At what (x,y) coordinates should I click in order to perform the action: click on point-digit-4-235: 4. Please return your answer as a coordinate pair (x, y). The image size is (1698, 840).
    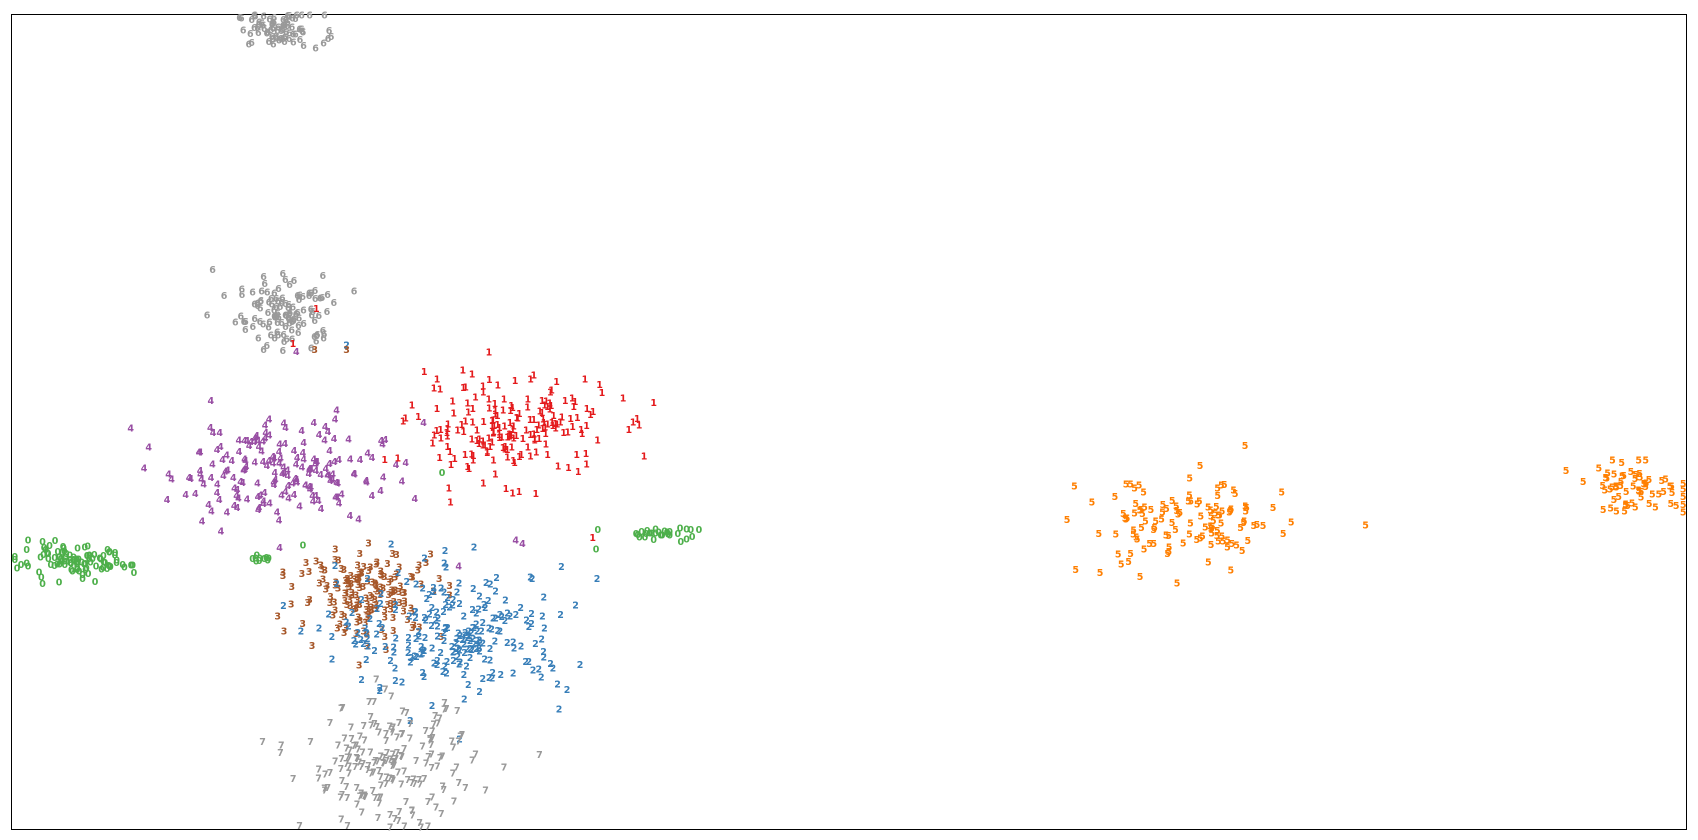
    Looking at the image, I should click on (313, 501).